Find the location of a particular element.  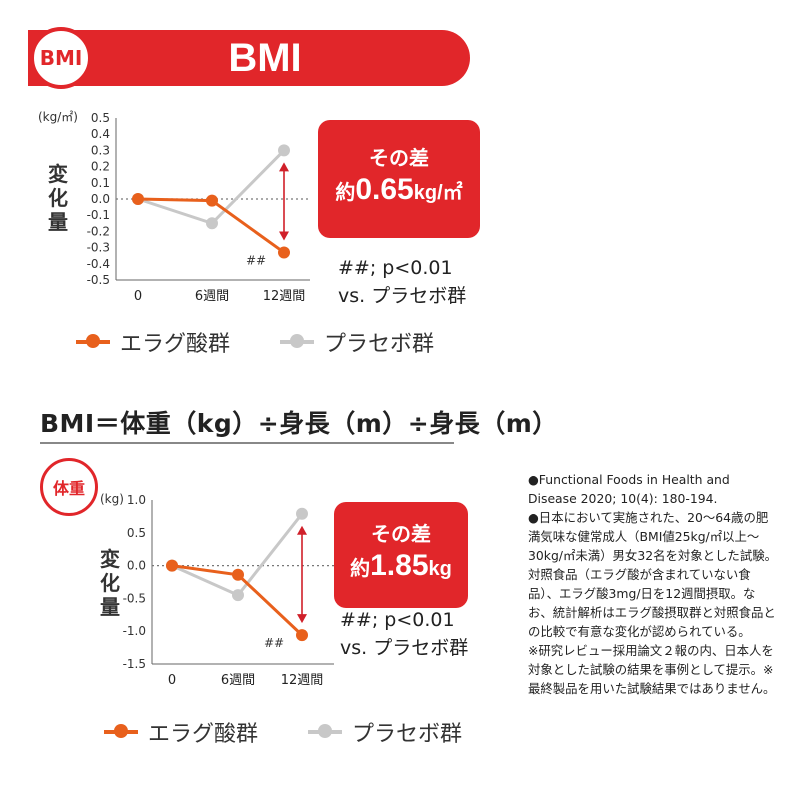

legend-placebo-label: プラセボ群 is located at coordinates (379, 344).